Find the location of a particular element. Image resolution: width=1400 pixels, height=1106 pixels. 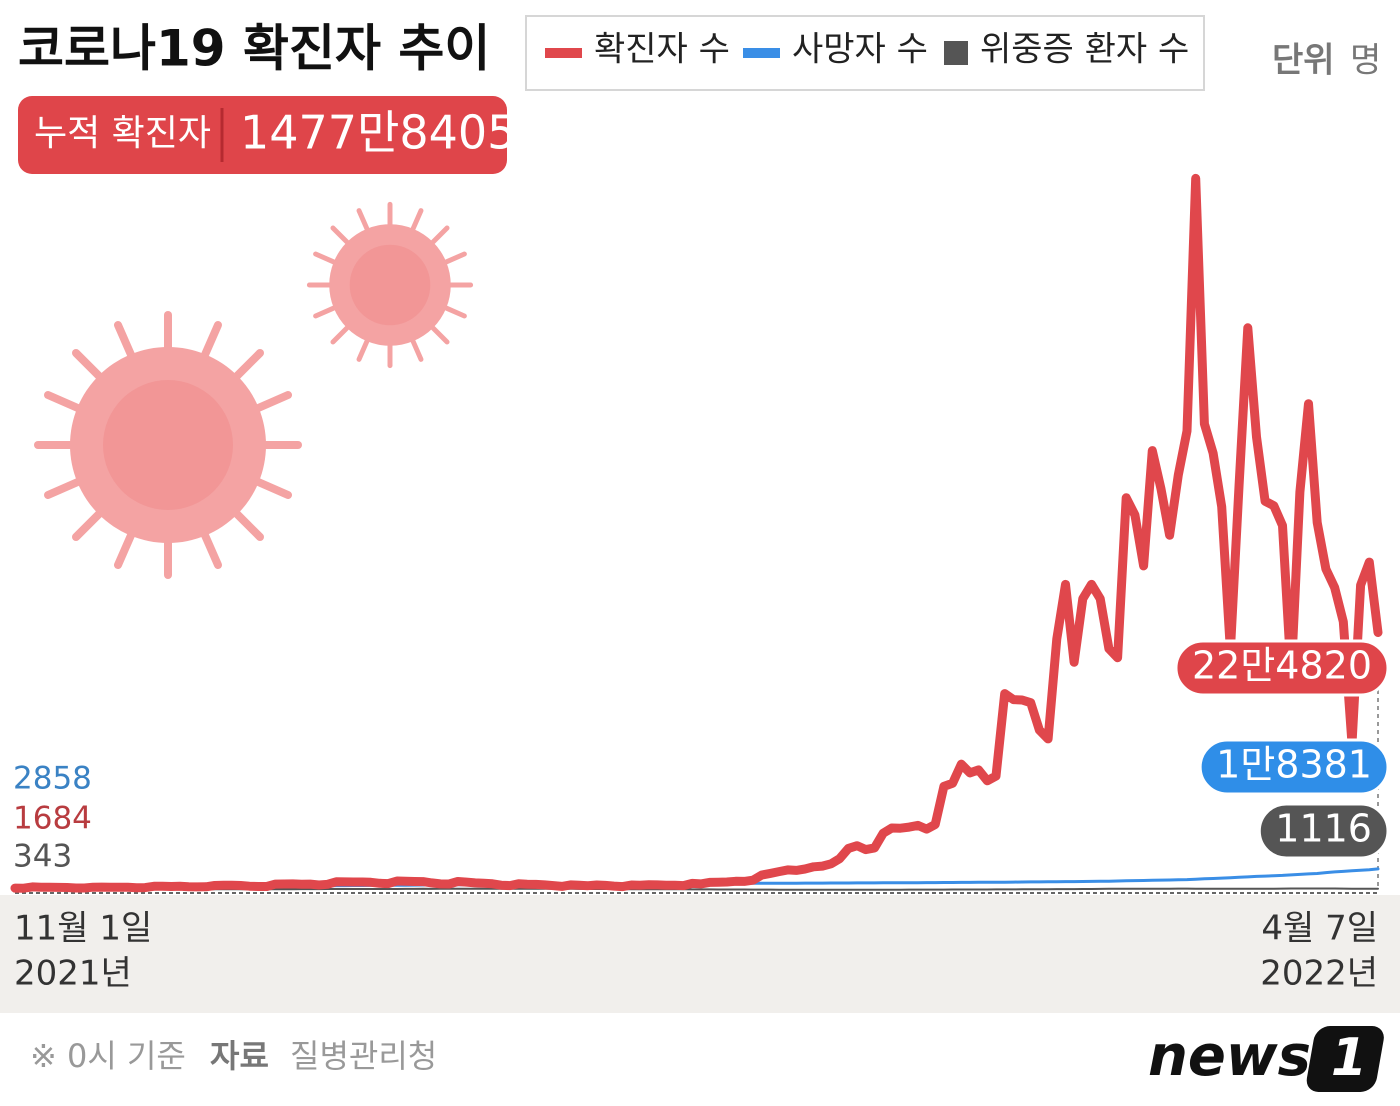

badge-label: 누적 확진자 is located at coordinates (122, 133).